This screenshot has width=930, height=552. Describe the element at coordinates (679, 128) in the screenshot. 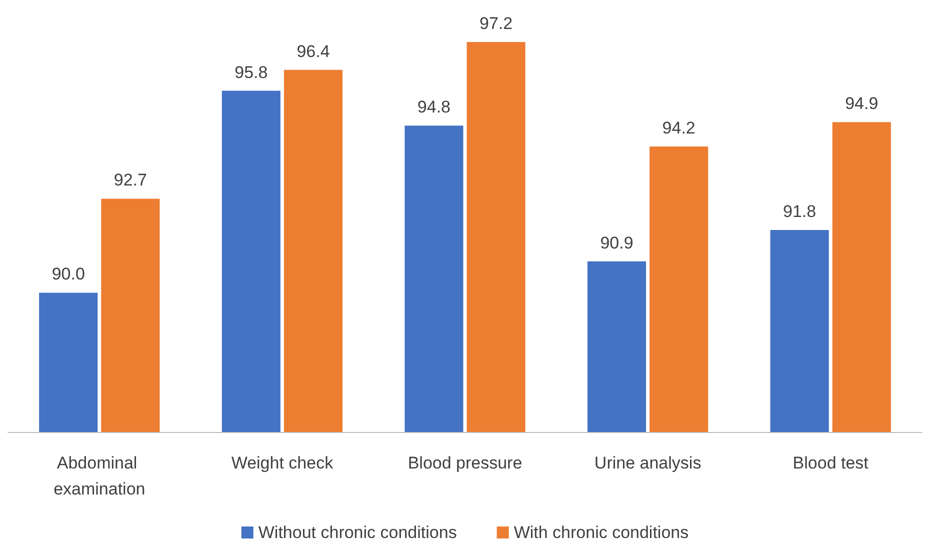

I see `data-label: 94.2` at that location.